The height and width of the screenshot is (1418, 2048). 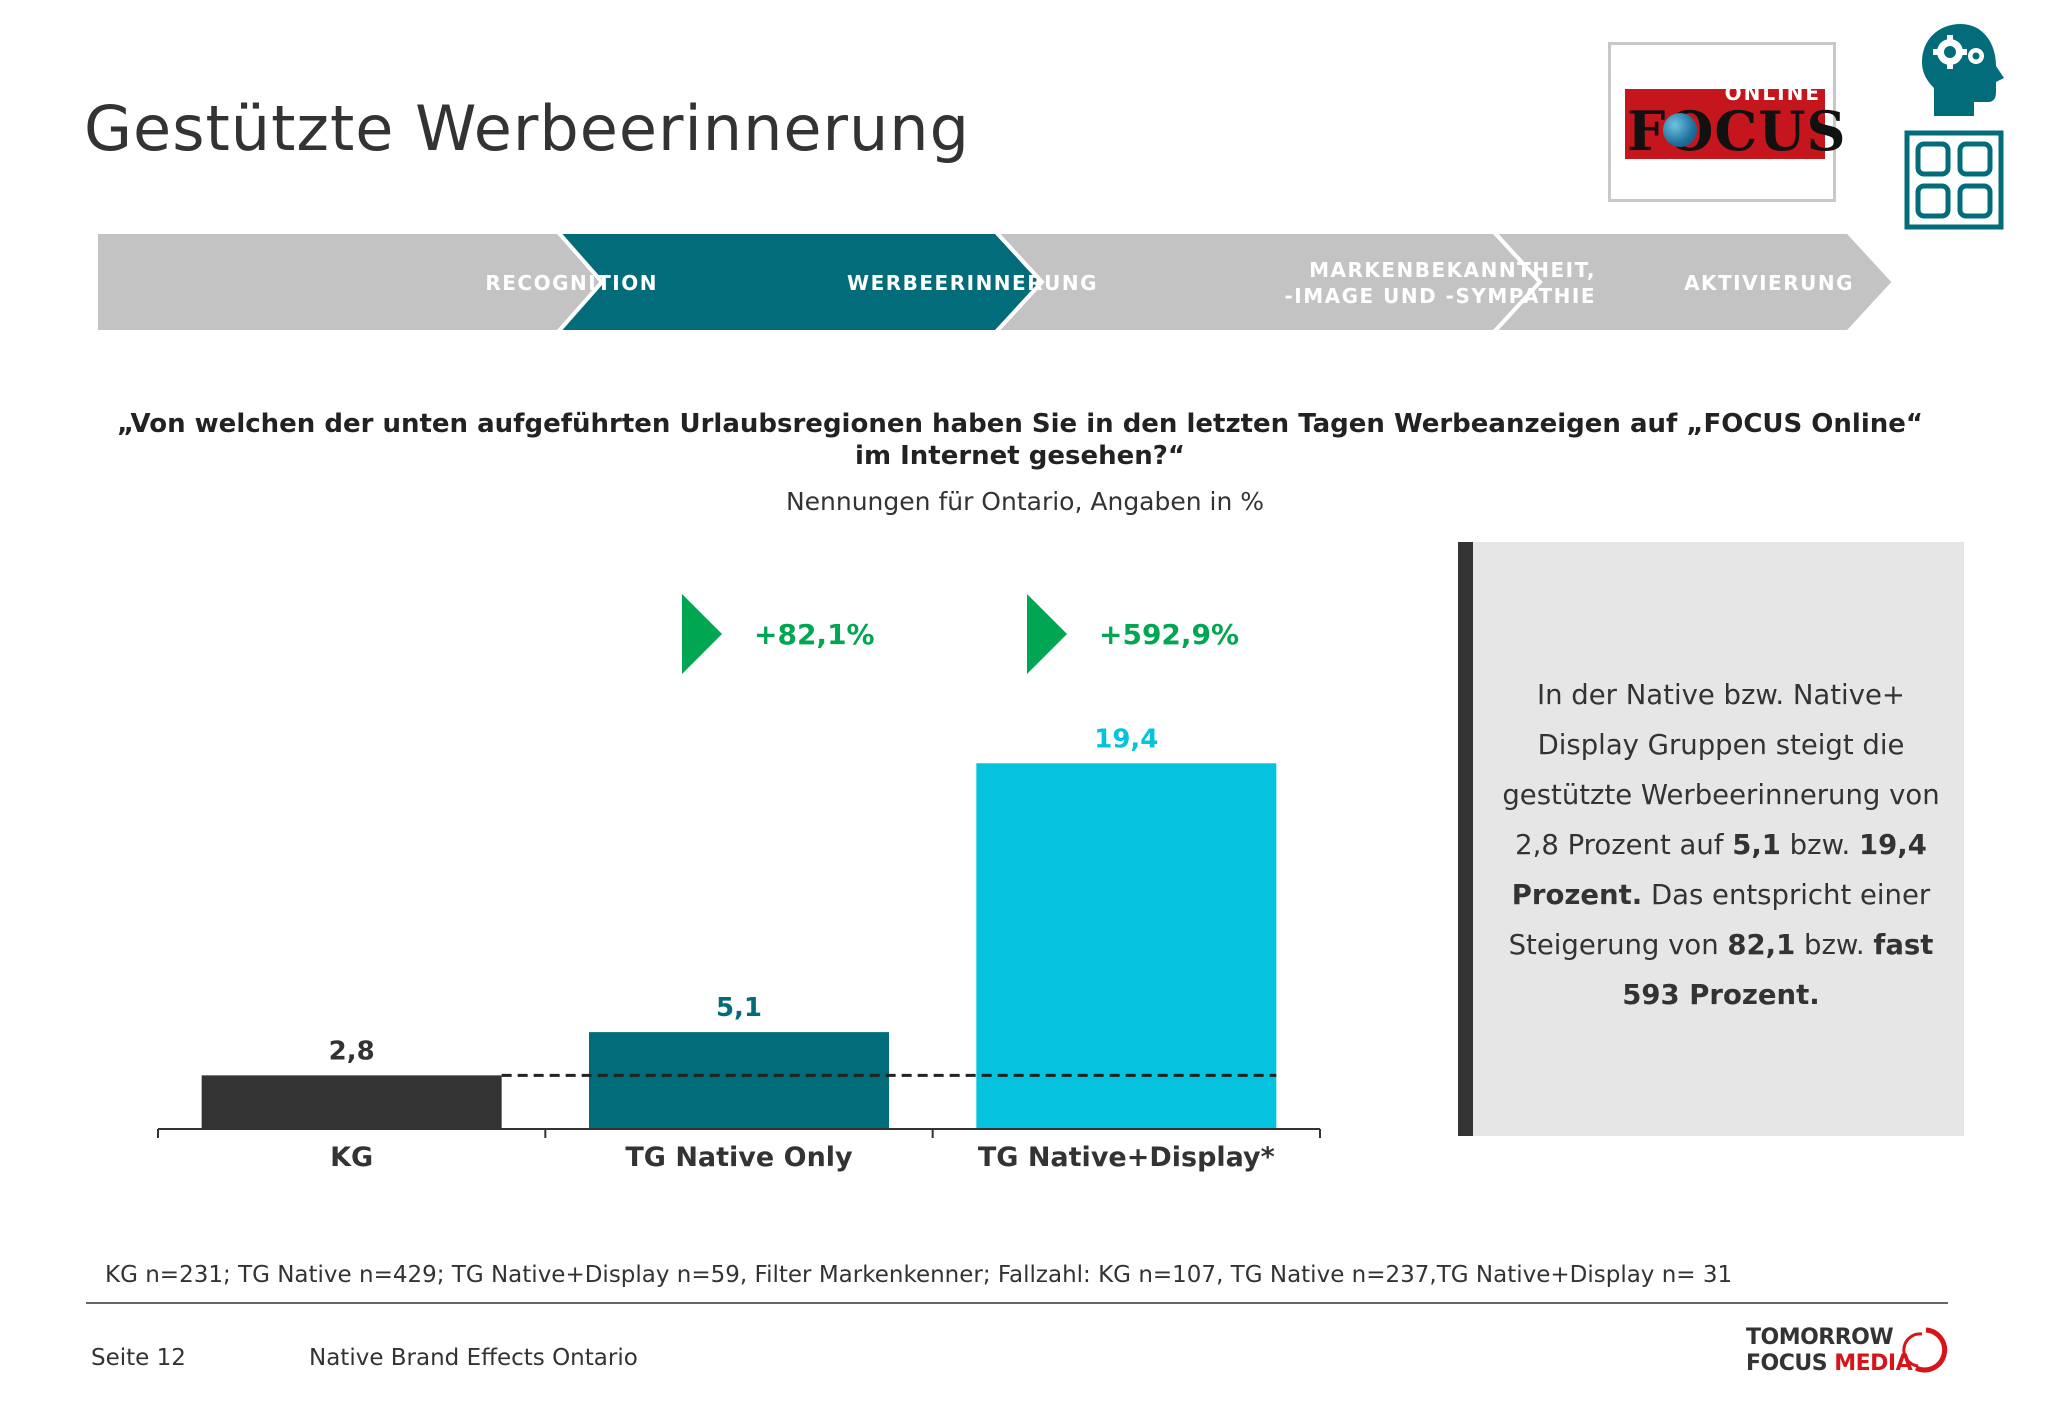 I want to click on info-line: 593 Prozent., so click(x=1721, y=995).